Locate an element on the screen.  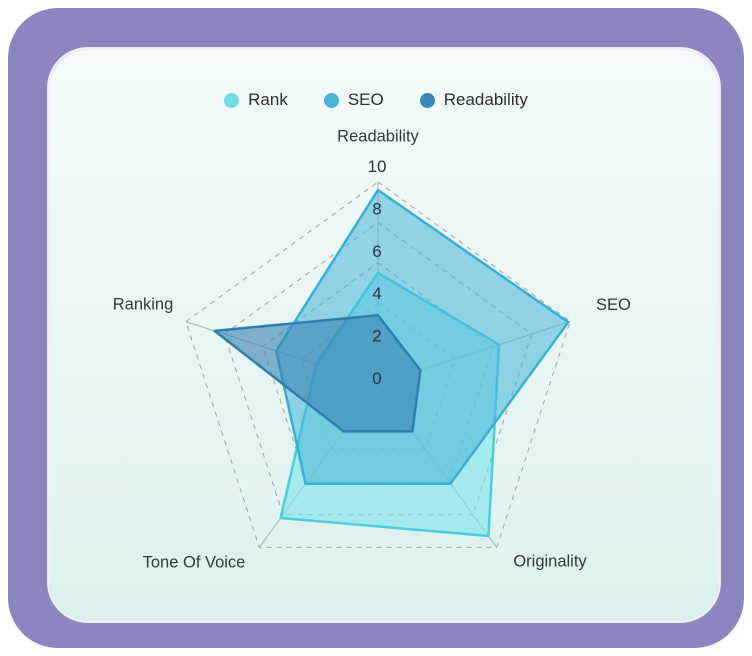
axis-label-seo: SEO is located at coordinates (613, 305).